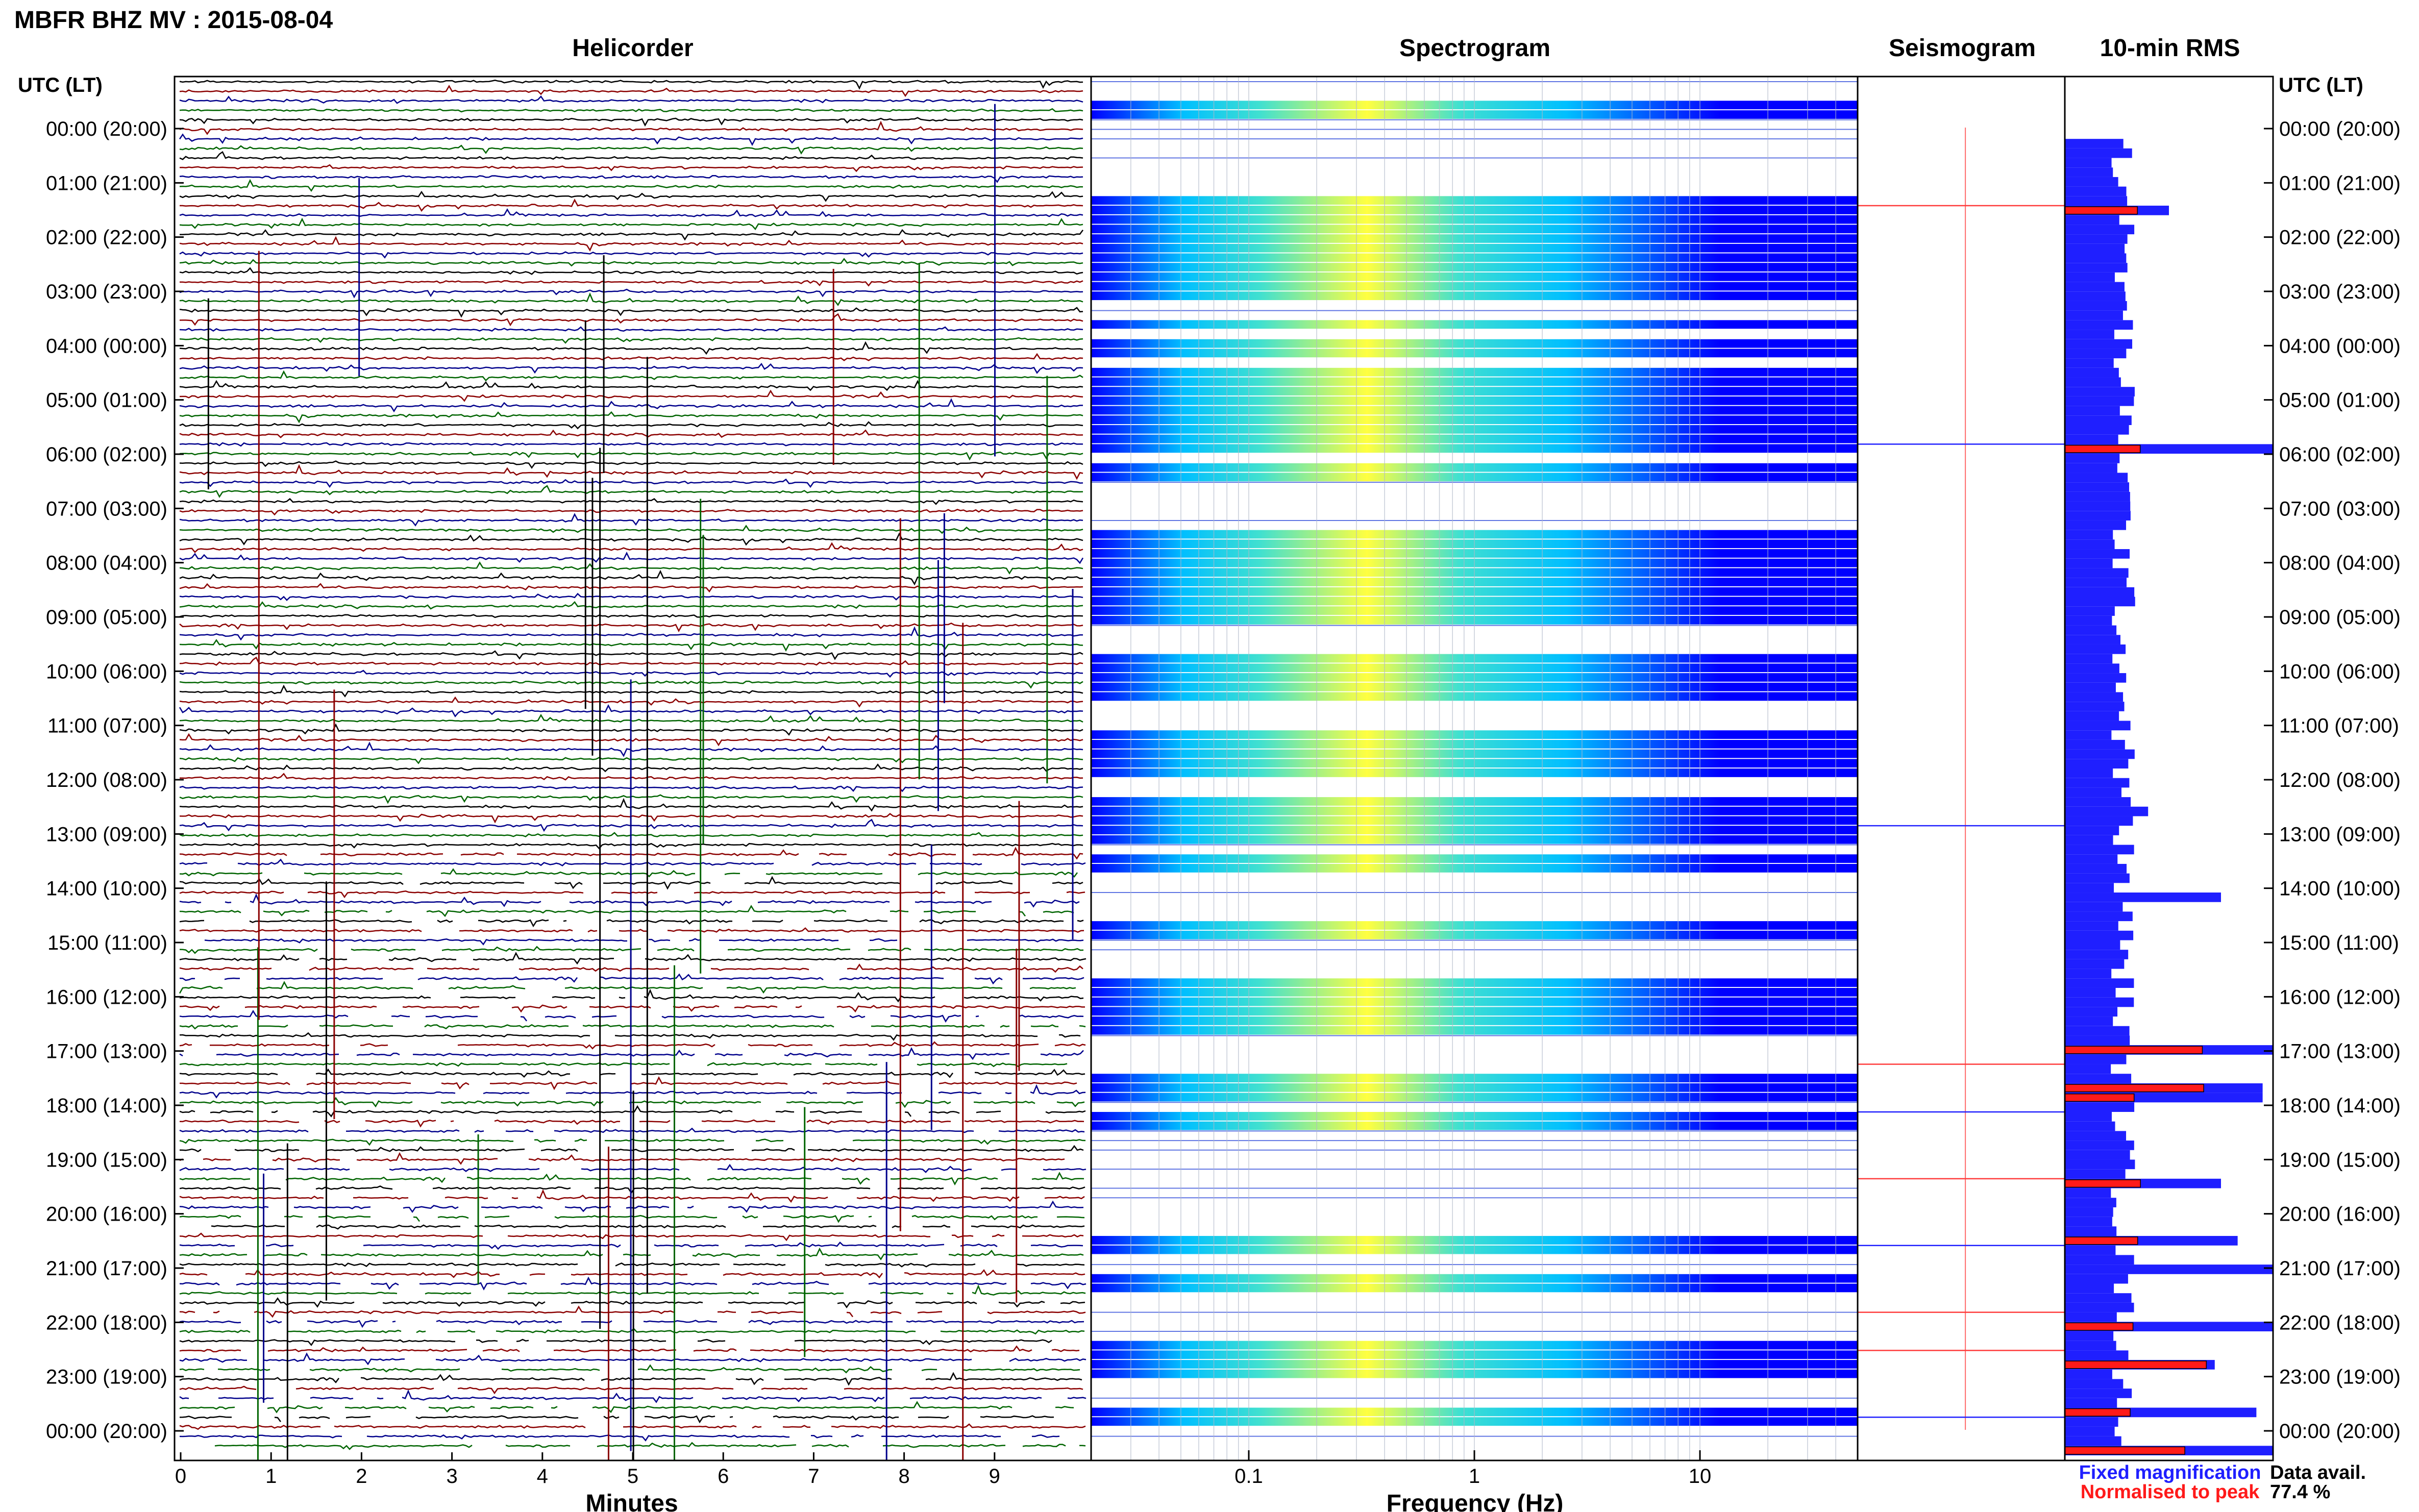  I want to click on legend-normalised: Normalised to peak, so click(2170, 1492).